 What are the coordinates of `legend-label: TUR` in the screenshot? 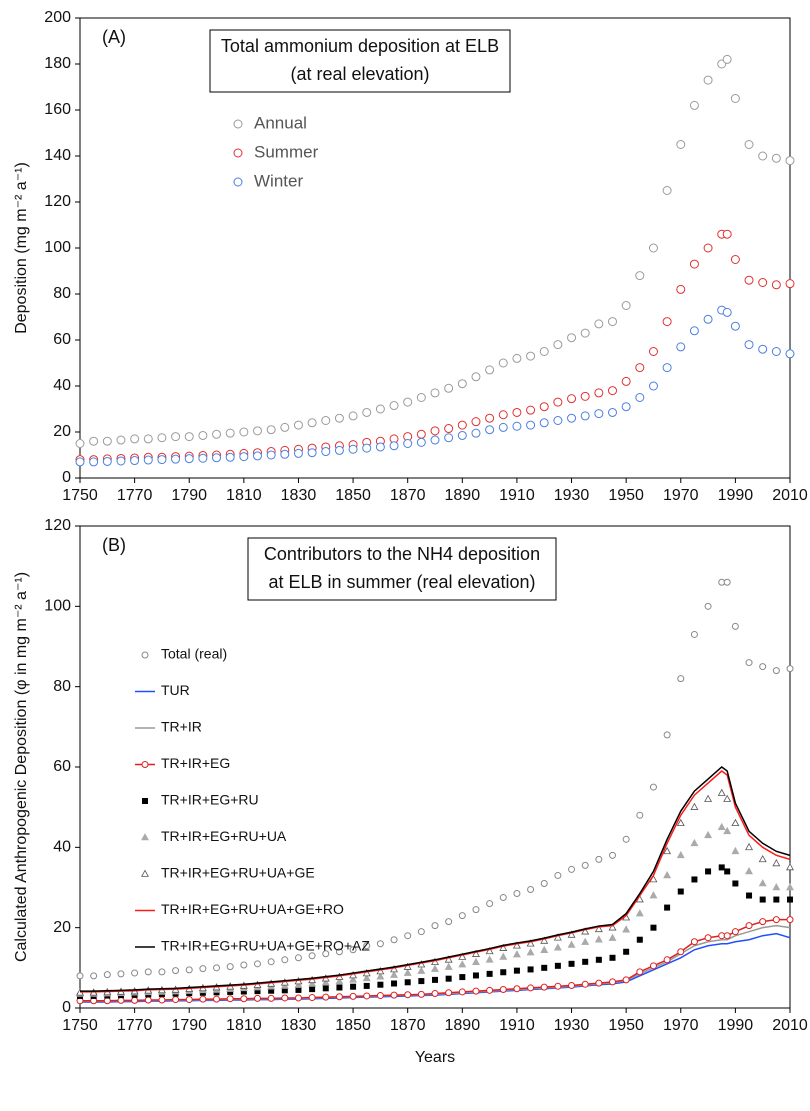 It's located at (175, 690).